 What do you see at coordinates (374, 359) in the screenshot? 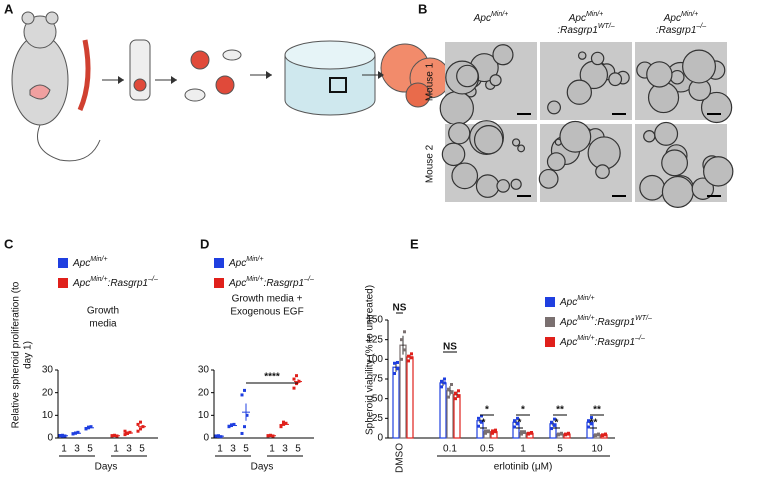
I see `y-tick-label: 100` at bounding box center [374, 359].